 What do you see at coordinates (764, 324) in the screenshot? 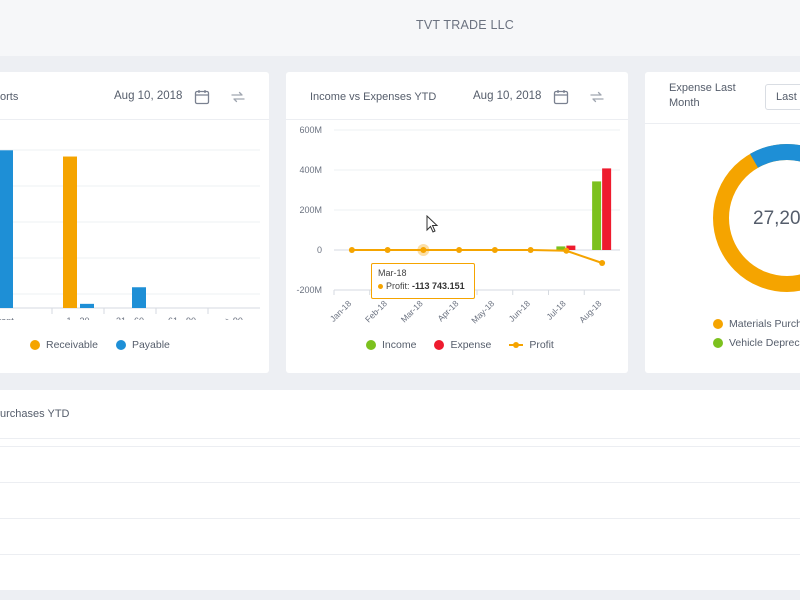
I see `legend-materials-label: Materials Purch` at bounding box center [764, 324].